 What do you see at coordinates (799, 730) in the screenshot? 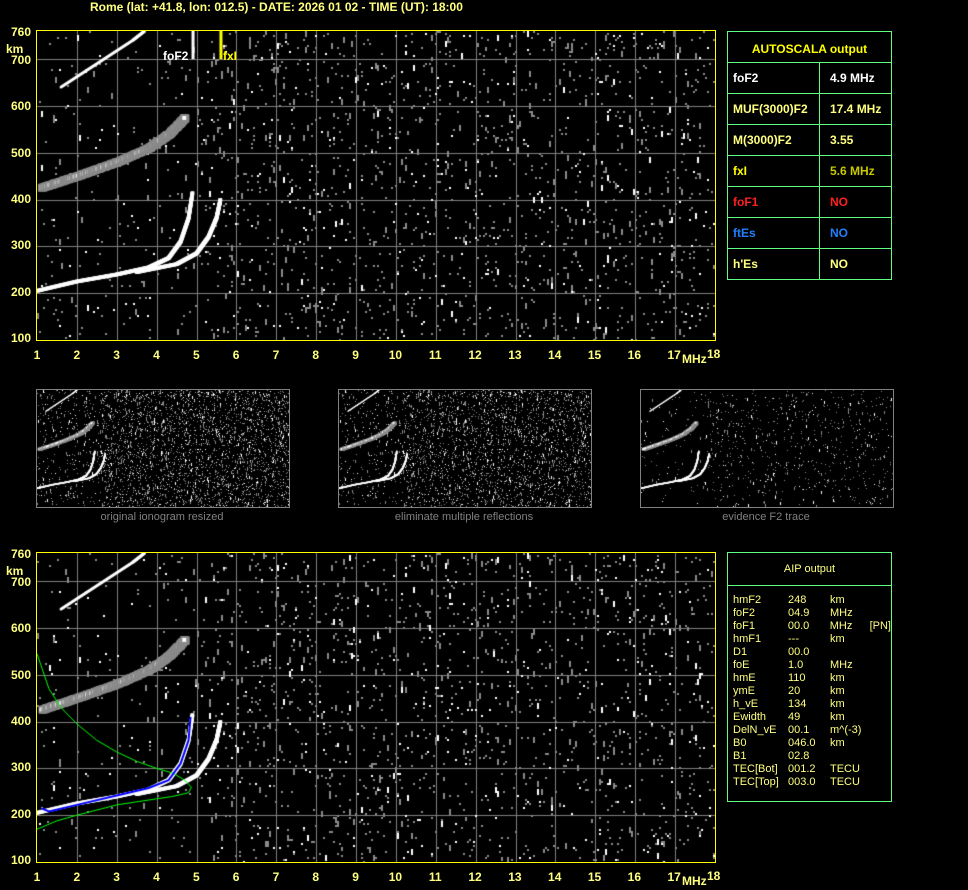
I see `aip-cell: 00.1` at bounding box center [799, 730].